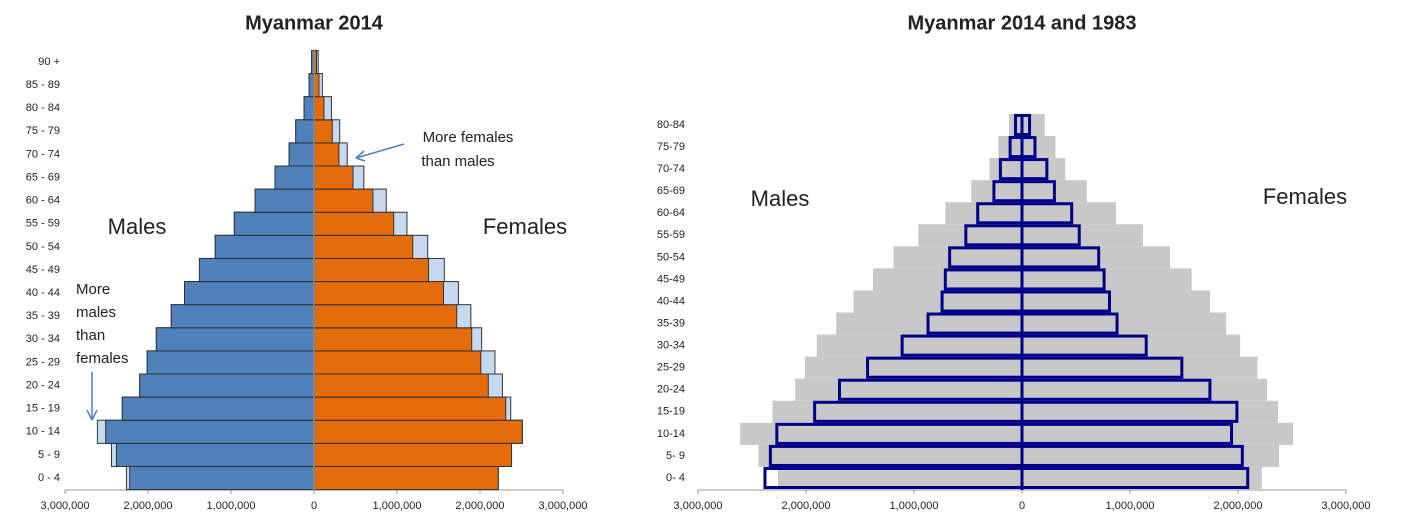 The image size is (1406, 515). I want to click on annotation: males, so click(96, 312).